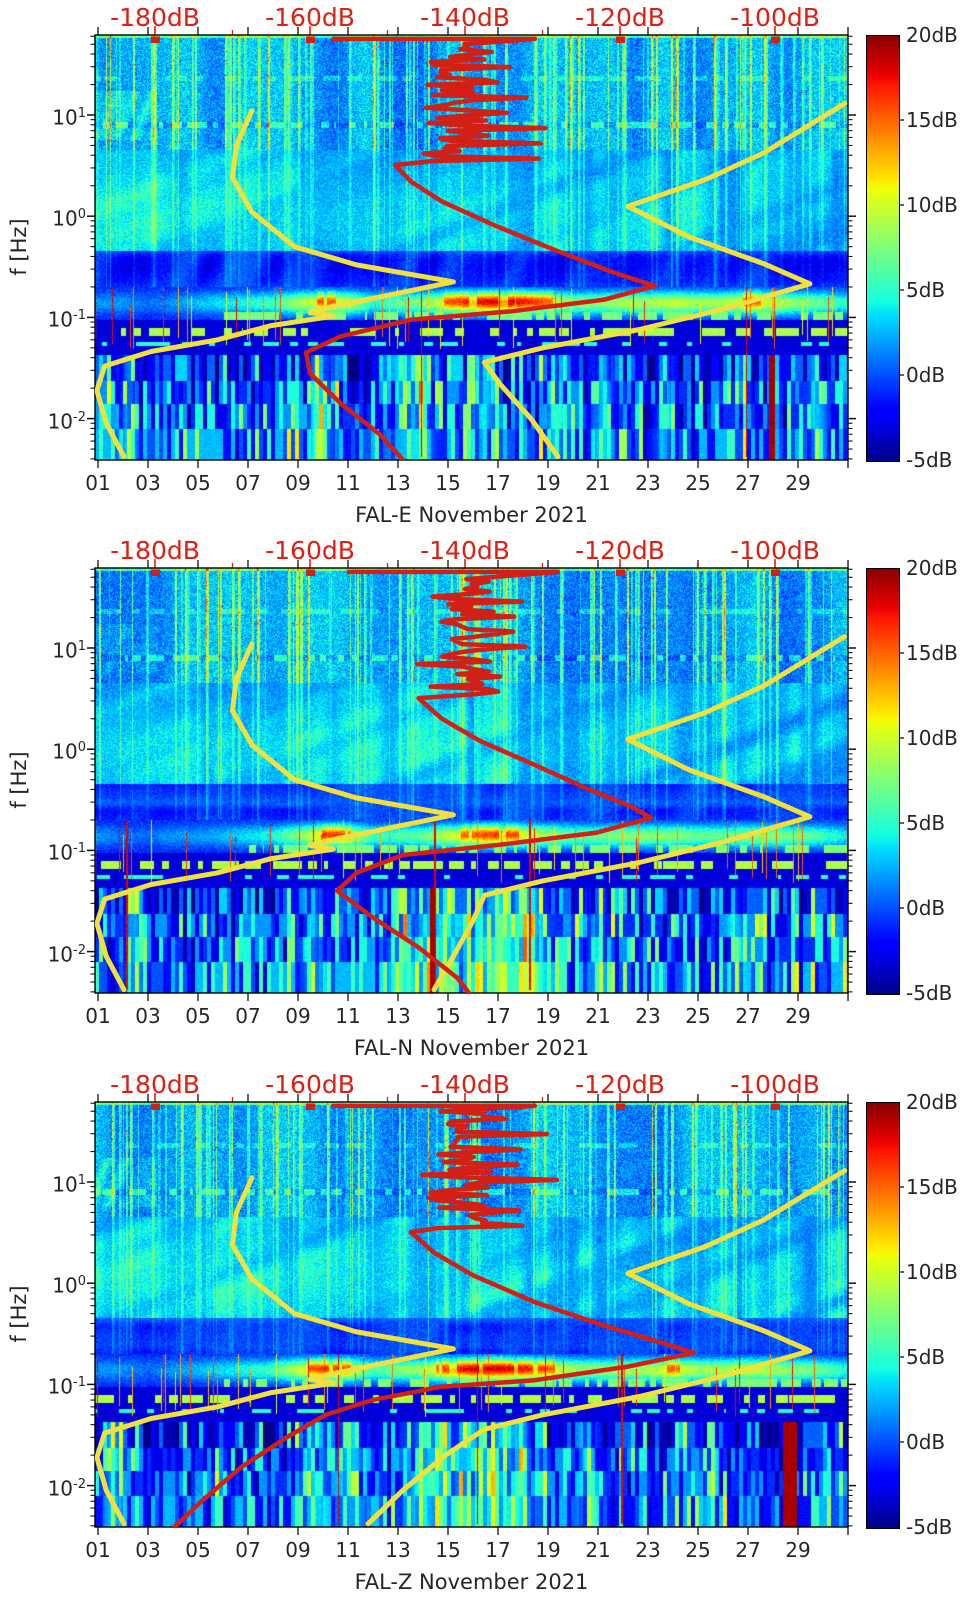 Image resolution: width=962 pixels, height=1599 pixels. What do you see at coordinates (471, 1048) in the screenshot?
I see `panel-title: FAL-N November 2021` at bounding box center [471, 1048].